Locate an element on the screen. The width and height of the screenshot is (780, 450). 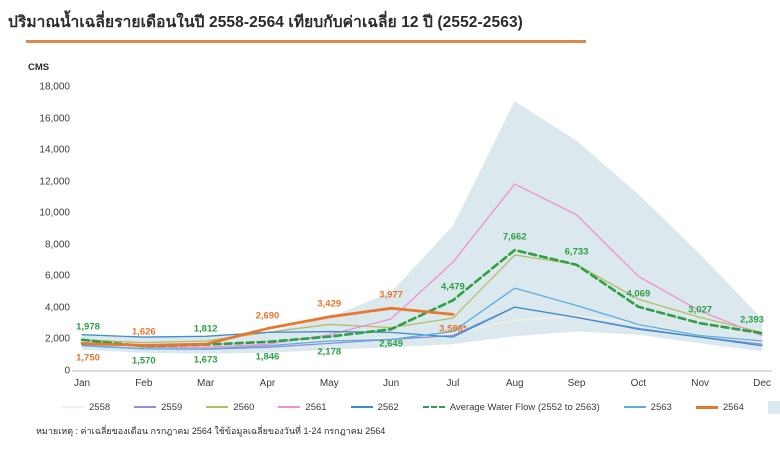
data-label: 3,588* is located at coordinates (453, 329).